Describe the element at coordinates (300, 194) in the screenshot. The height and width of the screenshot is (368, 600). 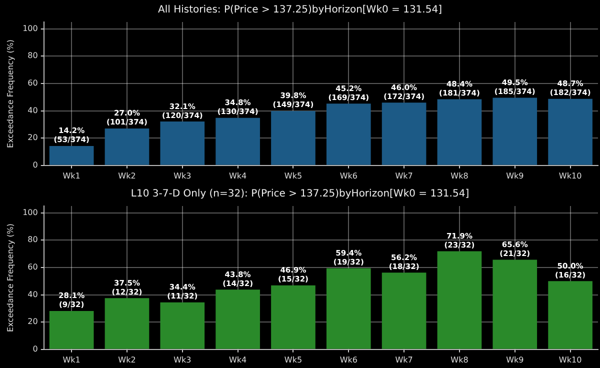
I see `chart-title: L10 3-7-D Only (n=32): P(Price > 137.25)byHorizon[Wk0 = 131.54]` at that location.